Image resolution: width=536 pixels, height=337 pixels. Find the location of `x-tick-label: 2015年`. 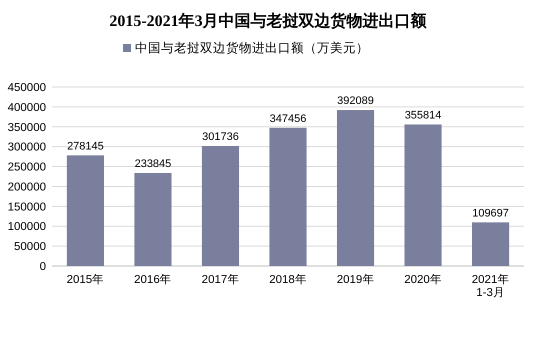

x-tick-label: 2015年 is located at coordinates (85, 279).